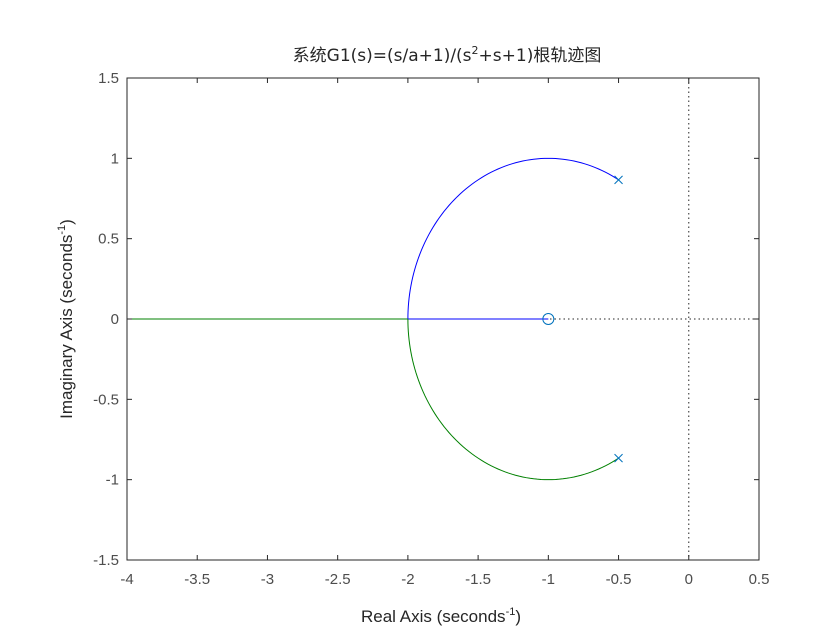 This screenshot has width=840, height=630. What do you see at coordinates (475, 50) in the screenshot?
I see `title-superscript: 2` at bounding box center [475, 50].